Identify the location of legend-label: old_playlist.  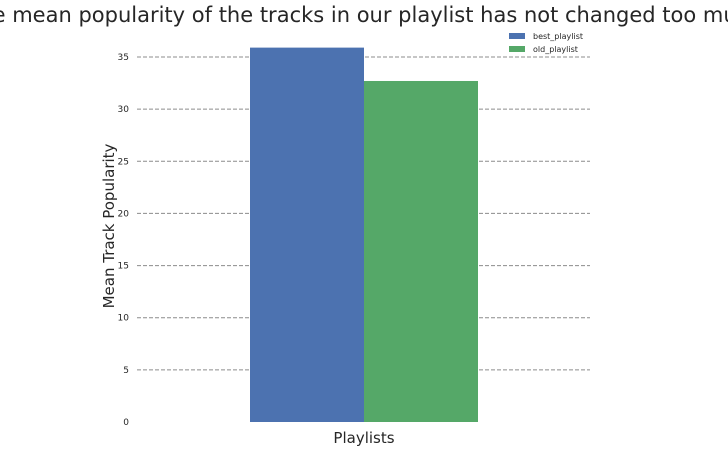
(555, 49).